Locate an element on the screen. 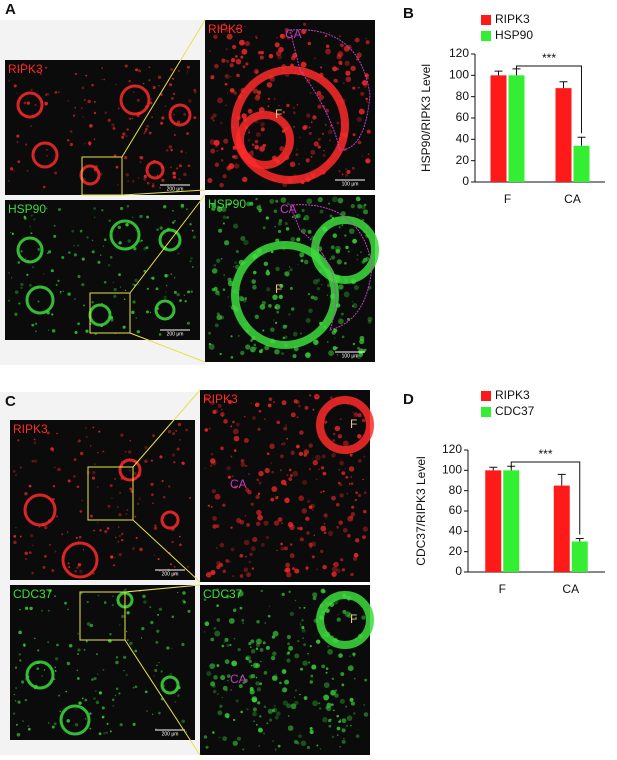 The width and height of the screenshot is (617, 760). zoom-line is located at coordinates (166, 428).